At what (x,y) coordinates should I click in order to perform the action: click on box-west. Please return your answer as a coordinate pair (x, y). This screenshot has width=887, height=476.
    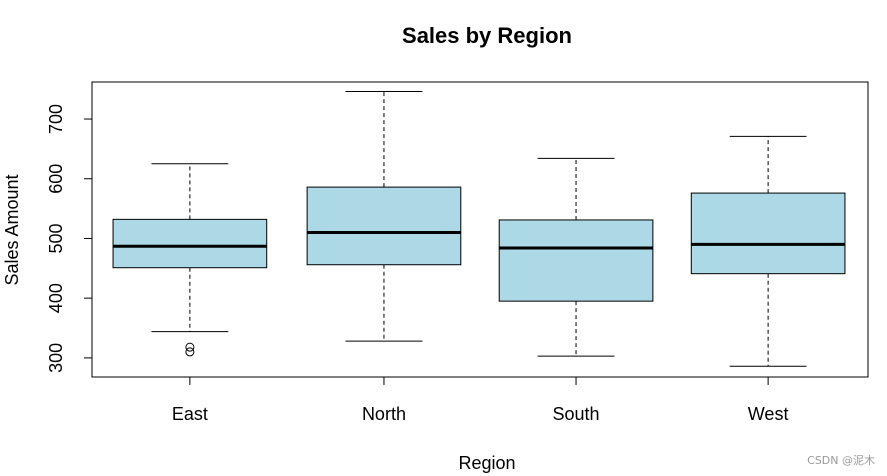
    Looking at the image, I should click on (768, 251).